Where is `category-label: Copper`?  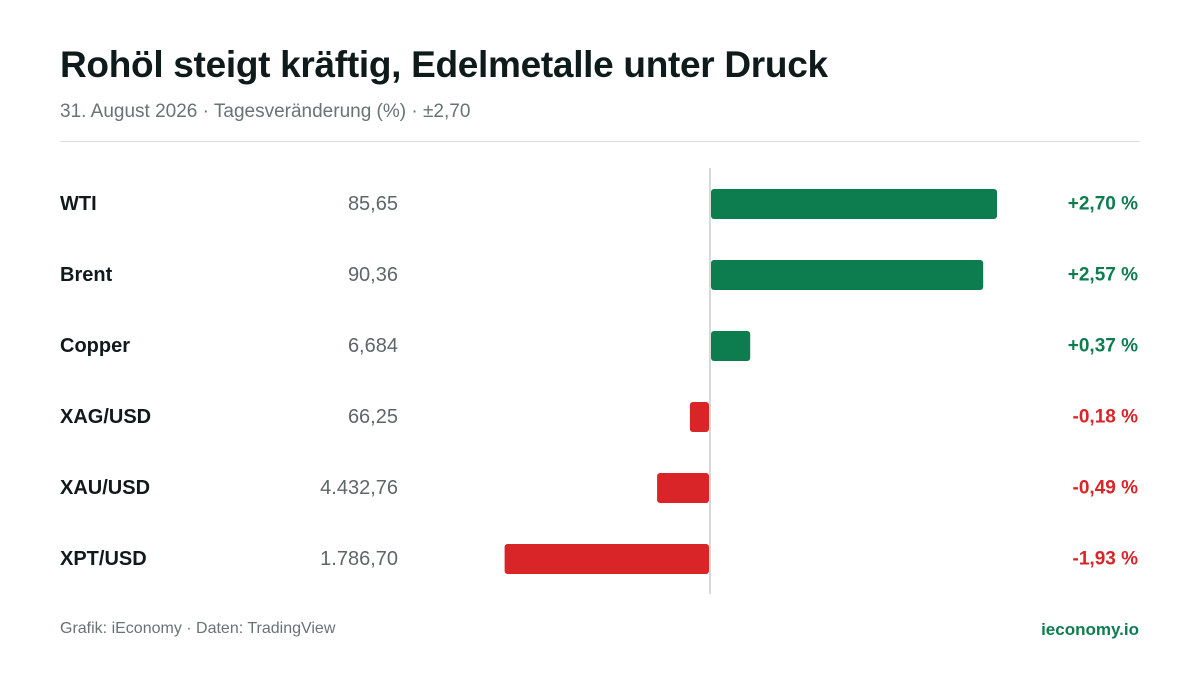
category-label: Copper is located at coordinates (95, 346).